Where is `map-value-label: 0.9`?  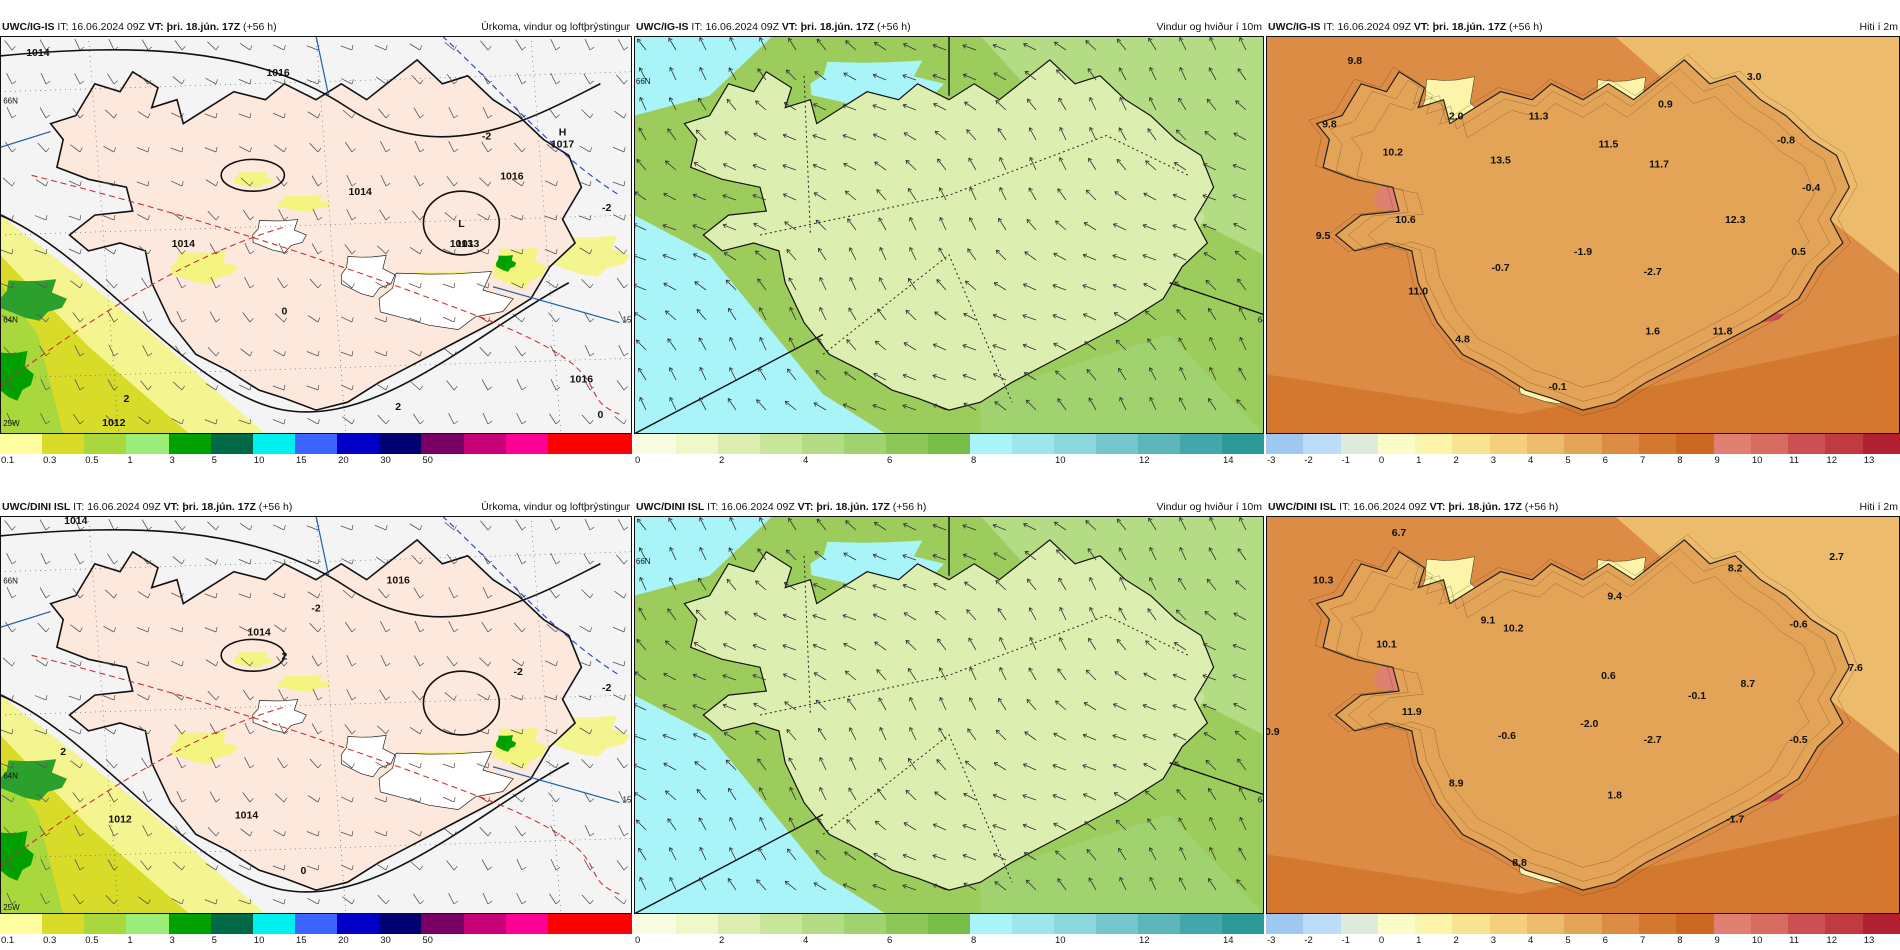
map-value-label: 0.9 is located at coordinates (1273, 732).